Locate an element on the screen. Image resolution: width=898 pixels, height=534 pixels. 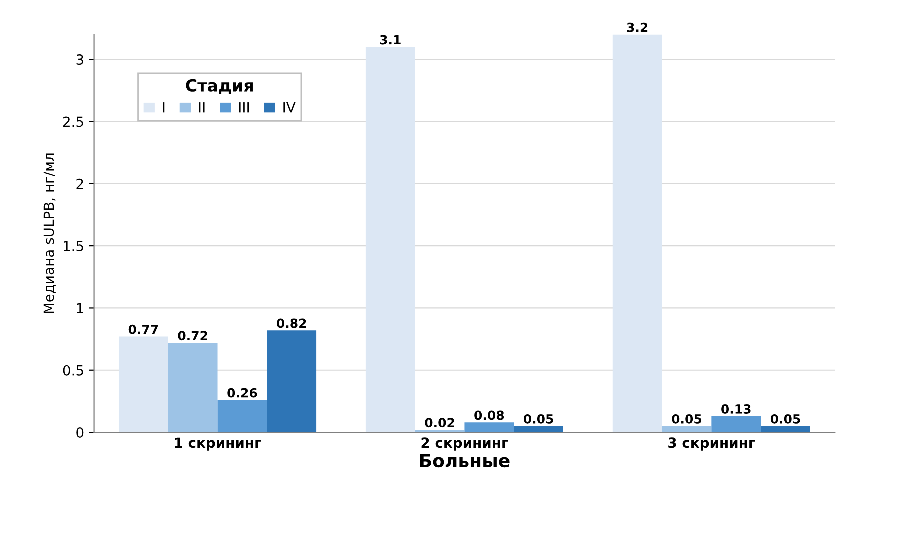
data-label: 3.1 is located at coordinates (390, 40).